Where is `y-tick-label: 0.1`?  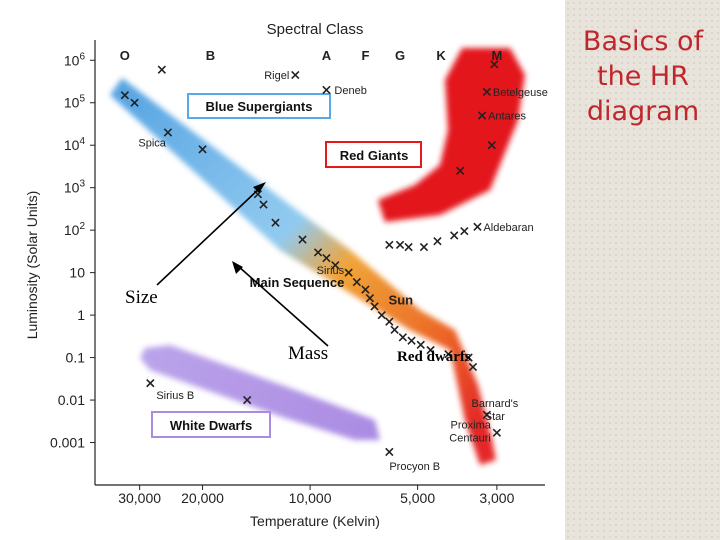 y-tick-label: 0.1 is located at coordinates (76, 358).